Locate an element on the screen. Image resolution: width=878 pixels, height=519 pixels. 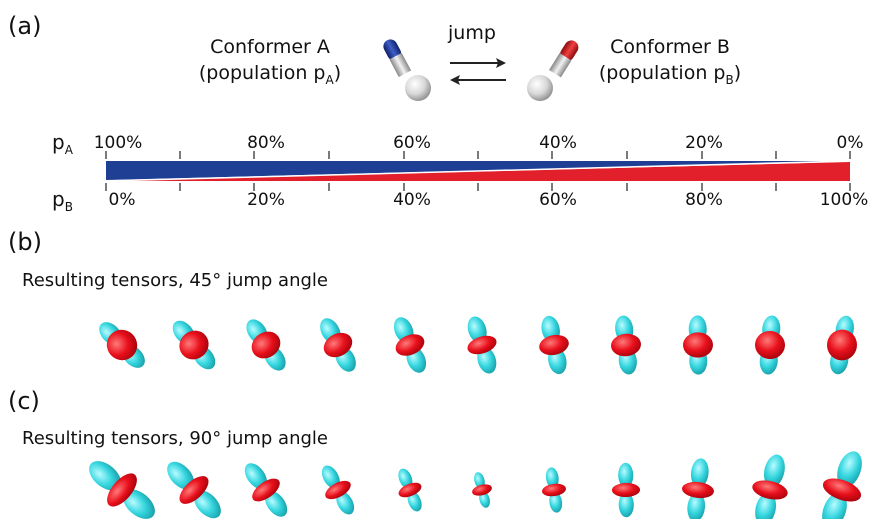
pb-tick-label: 60% is located at coordinates (558, 200).